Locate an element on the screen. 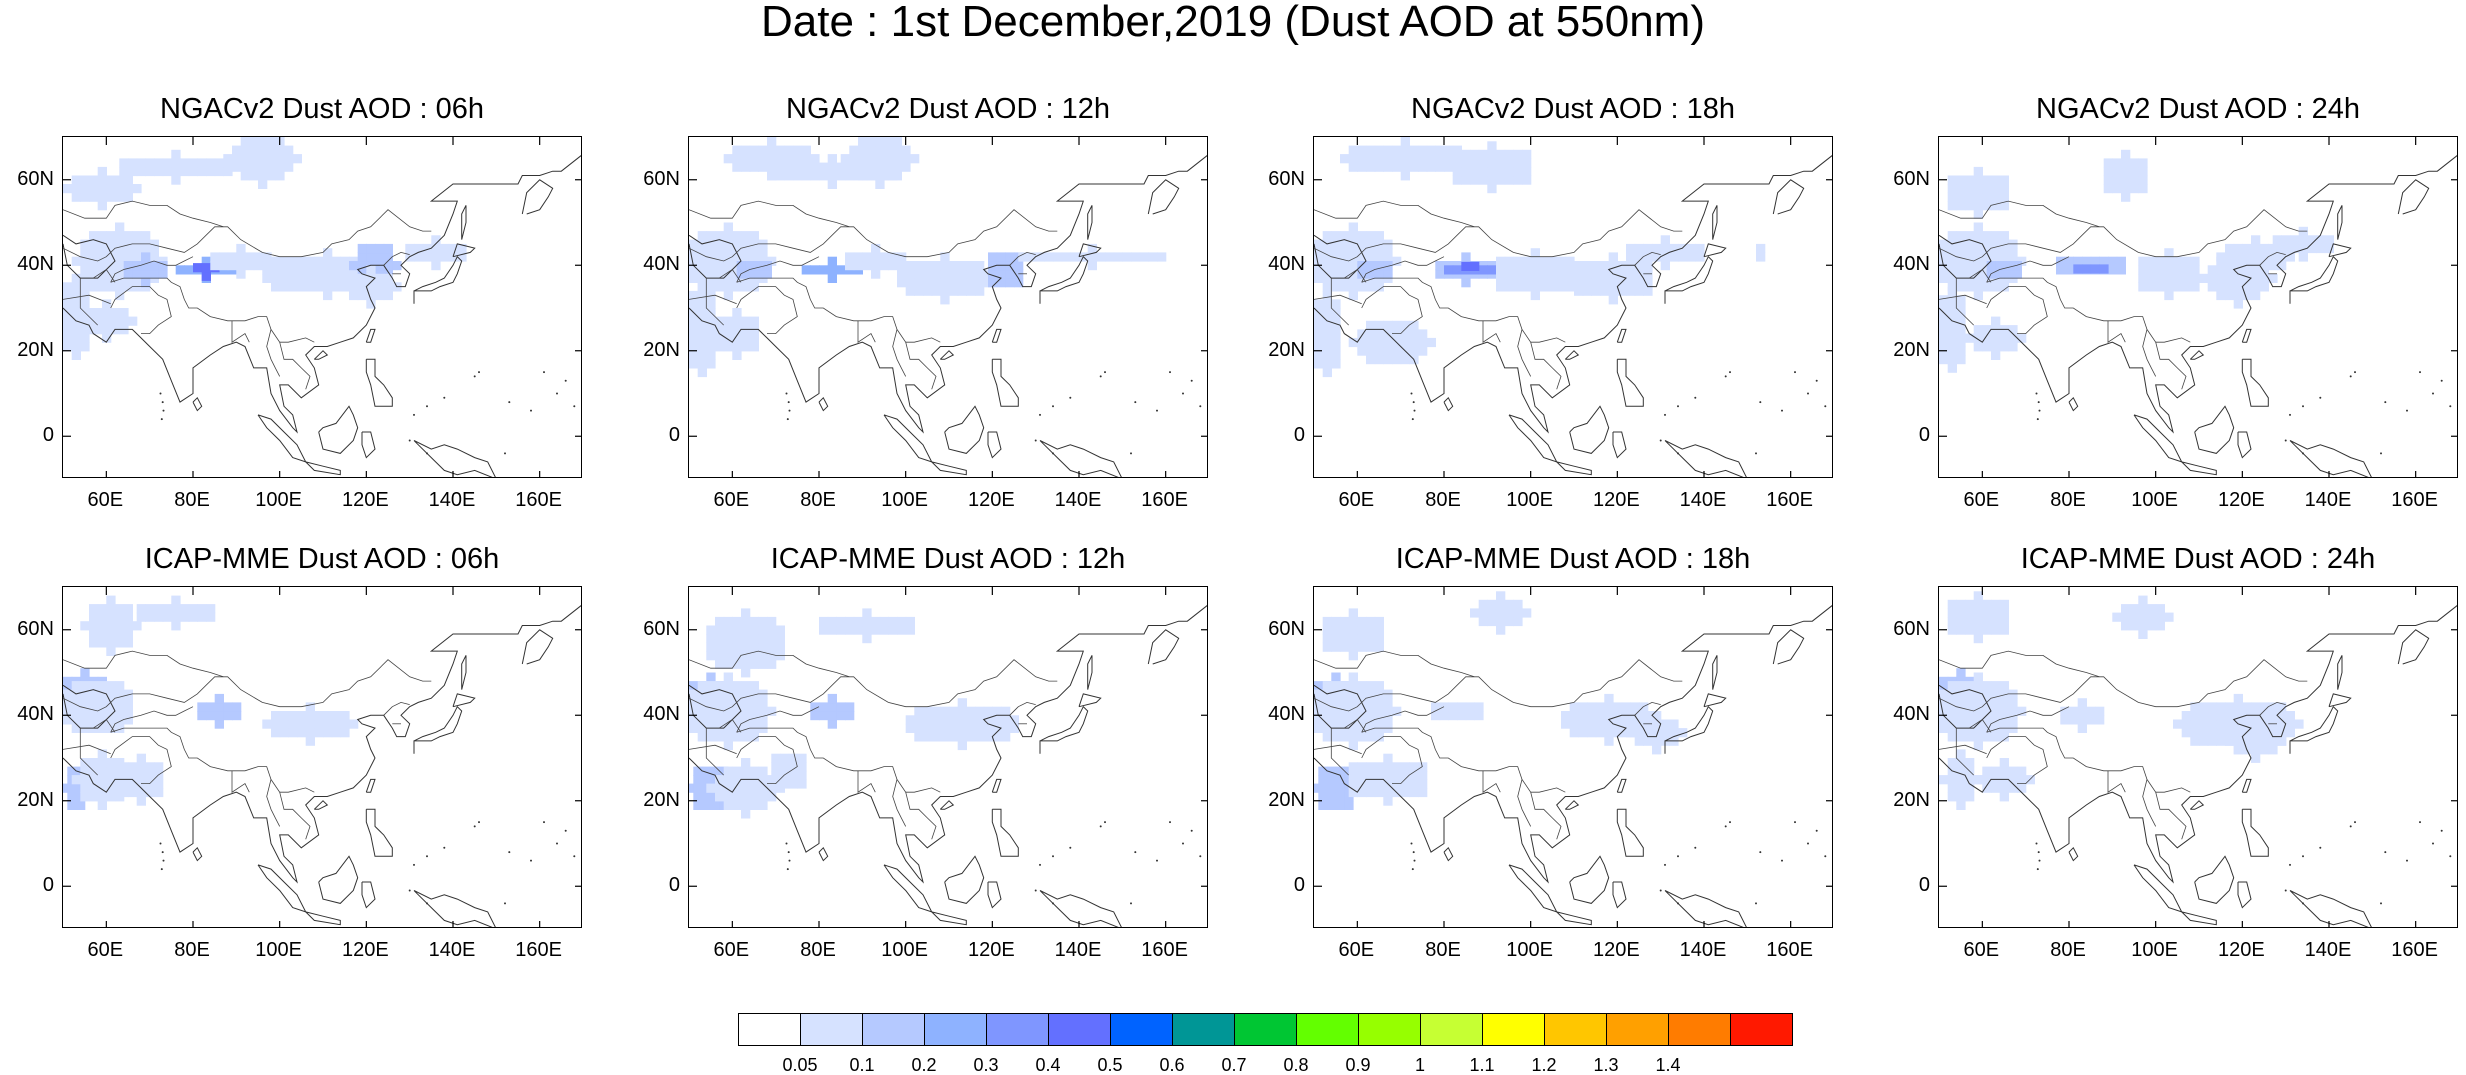  panel-title: ICAP-MME Dust AOD : 12h is located at coordinates (948, 559).